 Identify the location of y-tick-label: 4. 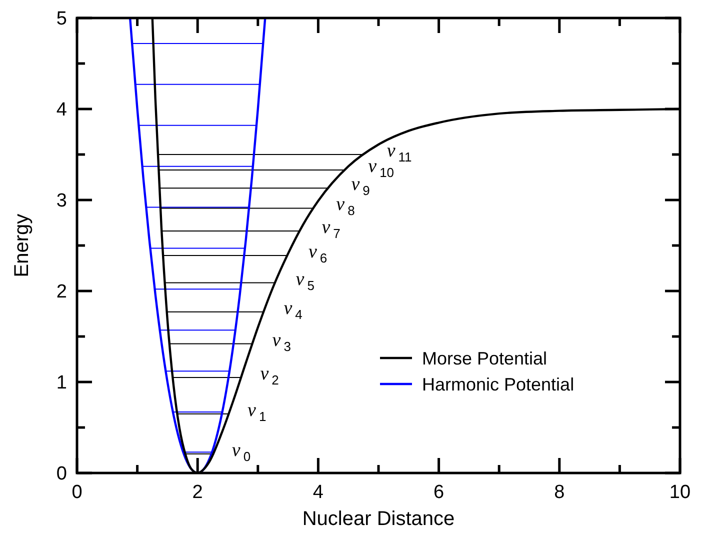
(62, 110).